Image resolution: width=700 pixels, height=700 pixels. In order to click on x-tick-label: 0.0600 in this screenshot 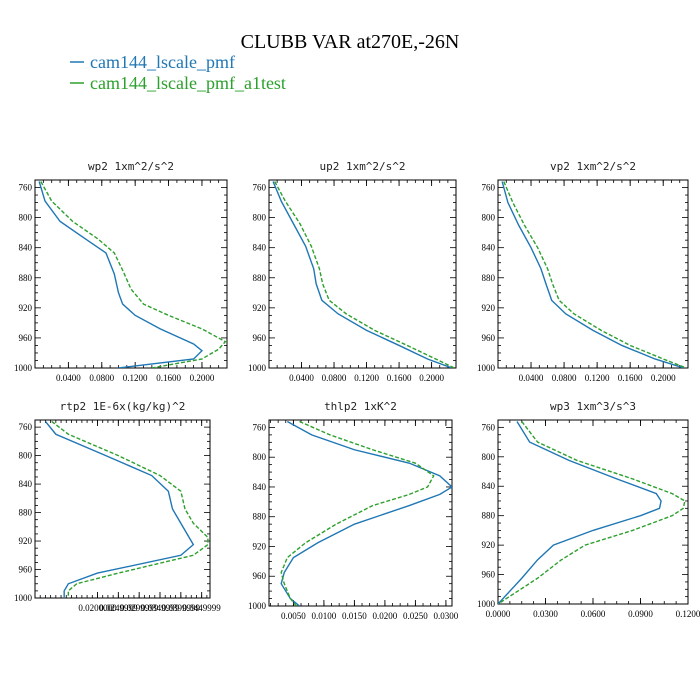, I will do `click(593, 614)`.